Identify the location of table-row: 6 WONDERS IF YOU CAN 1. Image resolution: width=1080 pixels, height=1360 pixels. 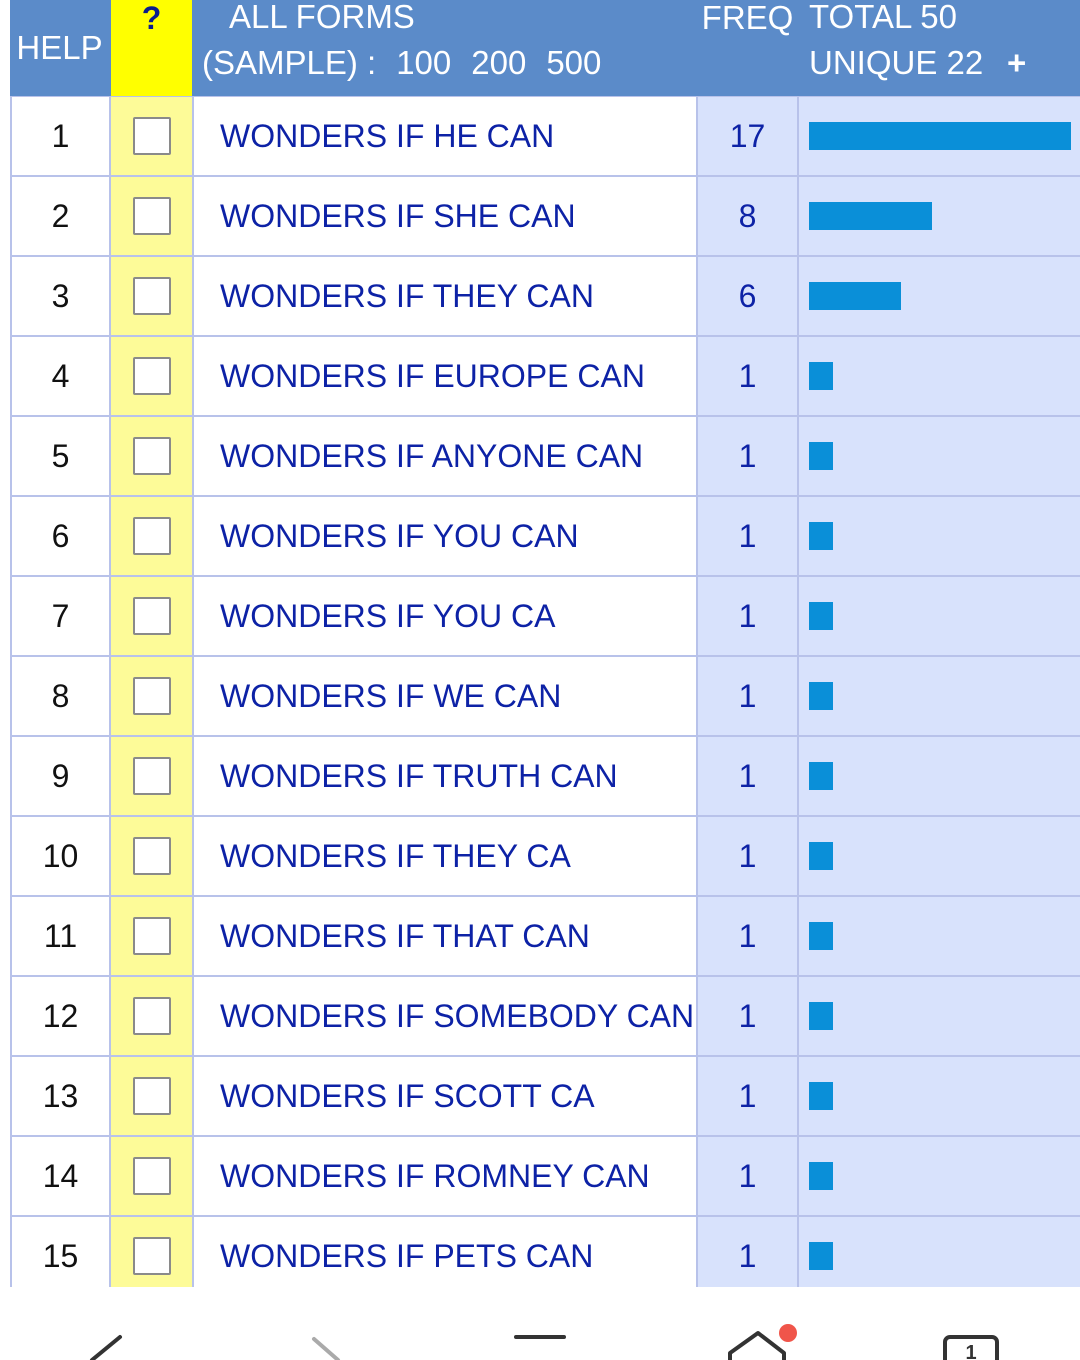
(545, 536).